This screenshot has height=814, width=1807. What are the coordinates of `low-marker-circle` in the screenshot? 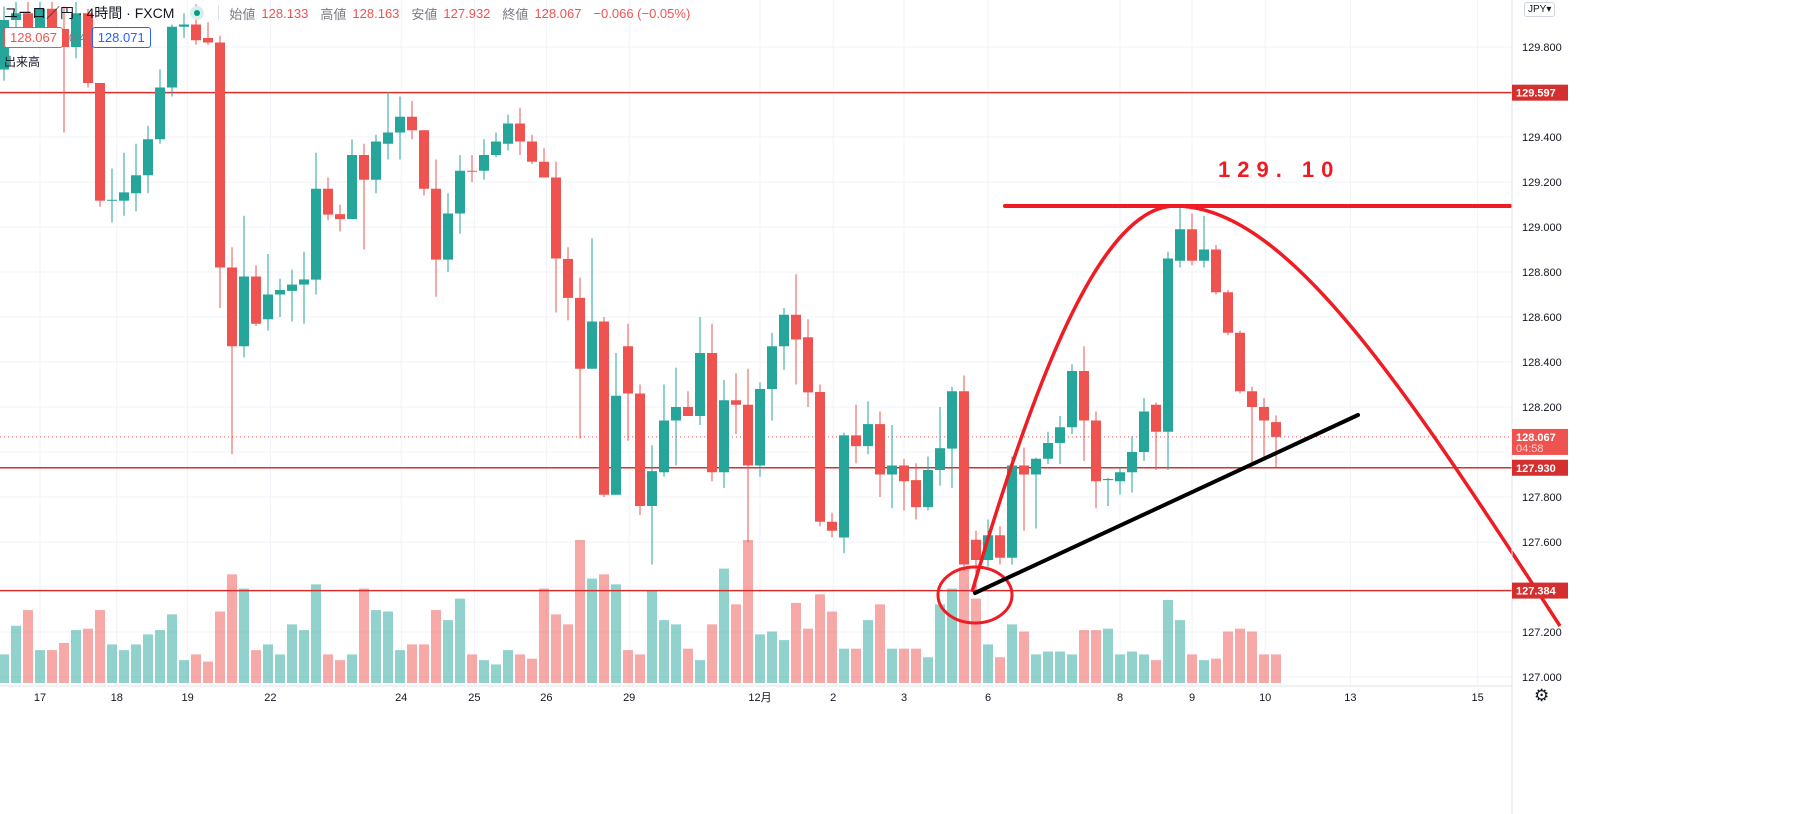 It's located at (975, 595).